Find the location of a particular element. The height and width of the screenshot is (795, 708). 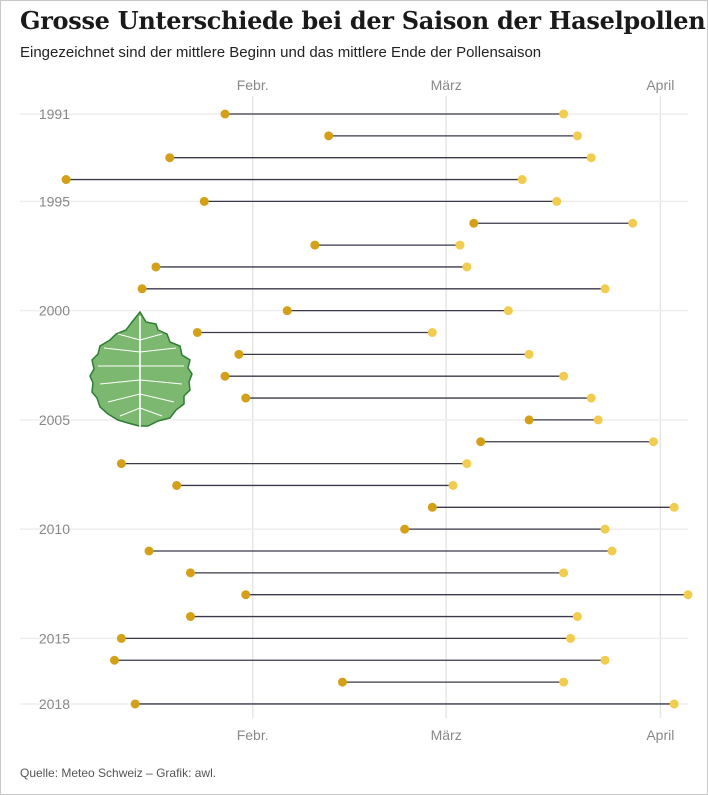

top-month-axis: Febr. März April is located at coordinates (456, 85).